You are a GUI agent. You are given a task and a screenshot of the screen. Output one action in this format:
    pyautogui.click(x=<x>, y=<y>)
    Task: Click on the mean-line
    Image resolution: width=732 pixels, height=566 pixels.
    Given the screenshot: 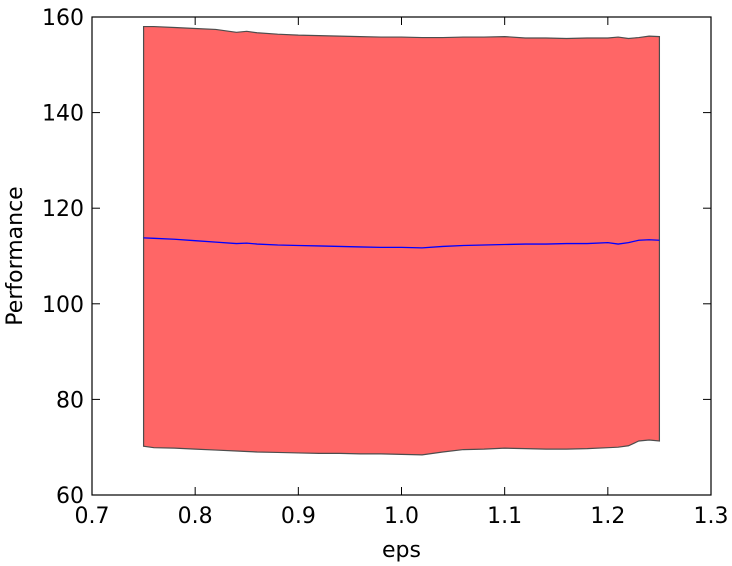 What is the action you would take?
    pyautogui.click(x=401, y=243)
    